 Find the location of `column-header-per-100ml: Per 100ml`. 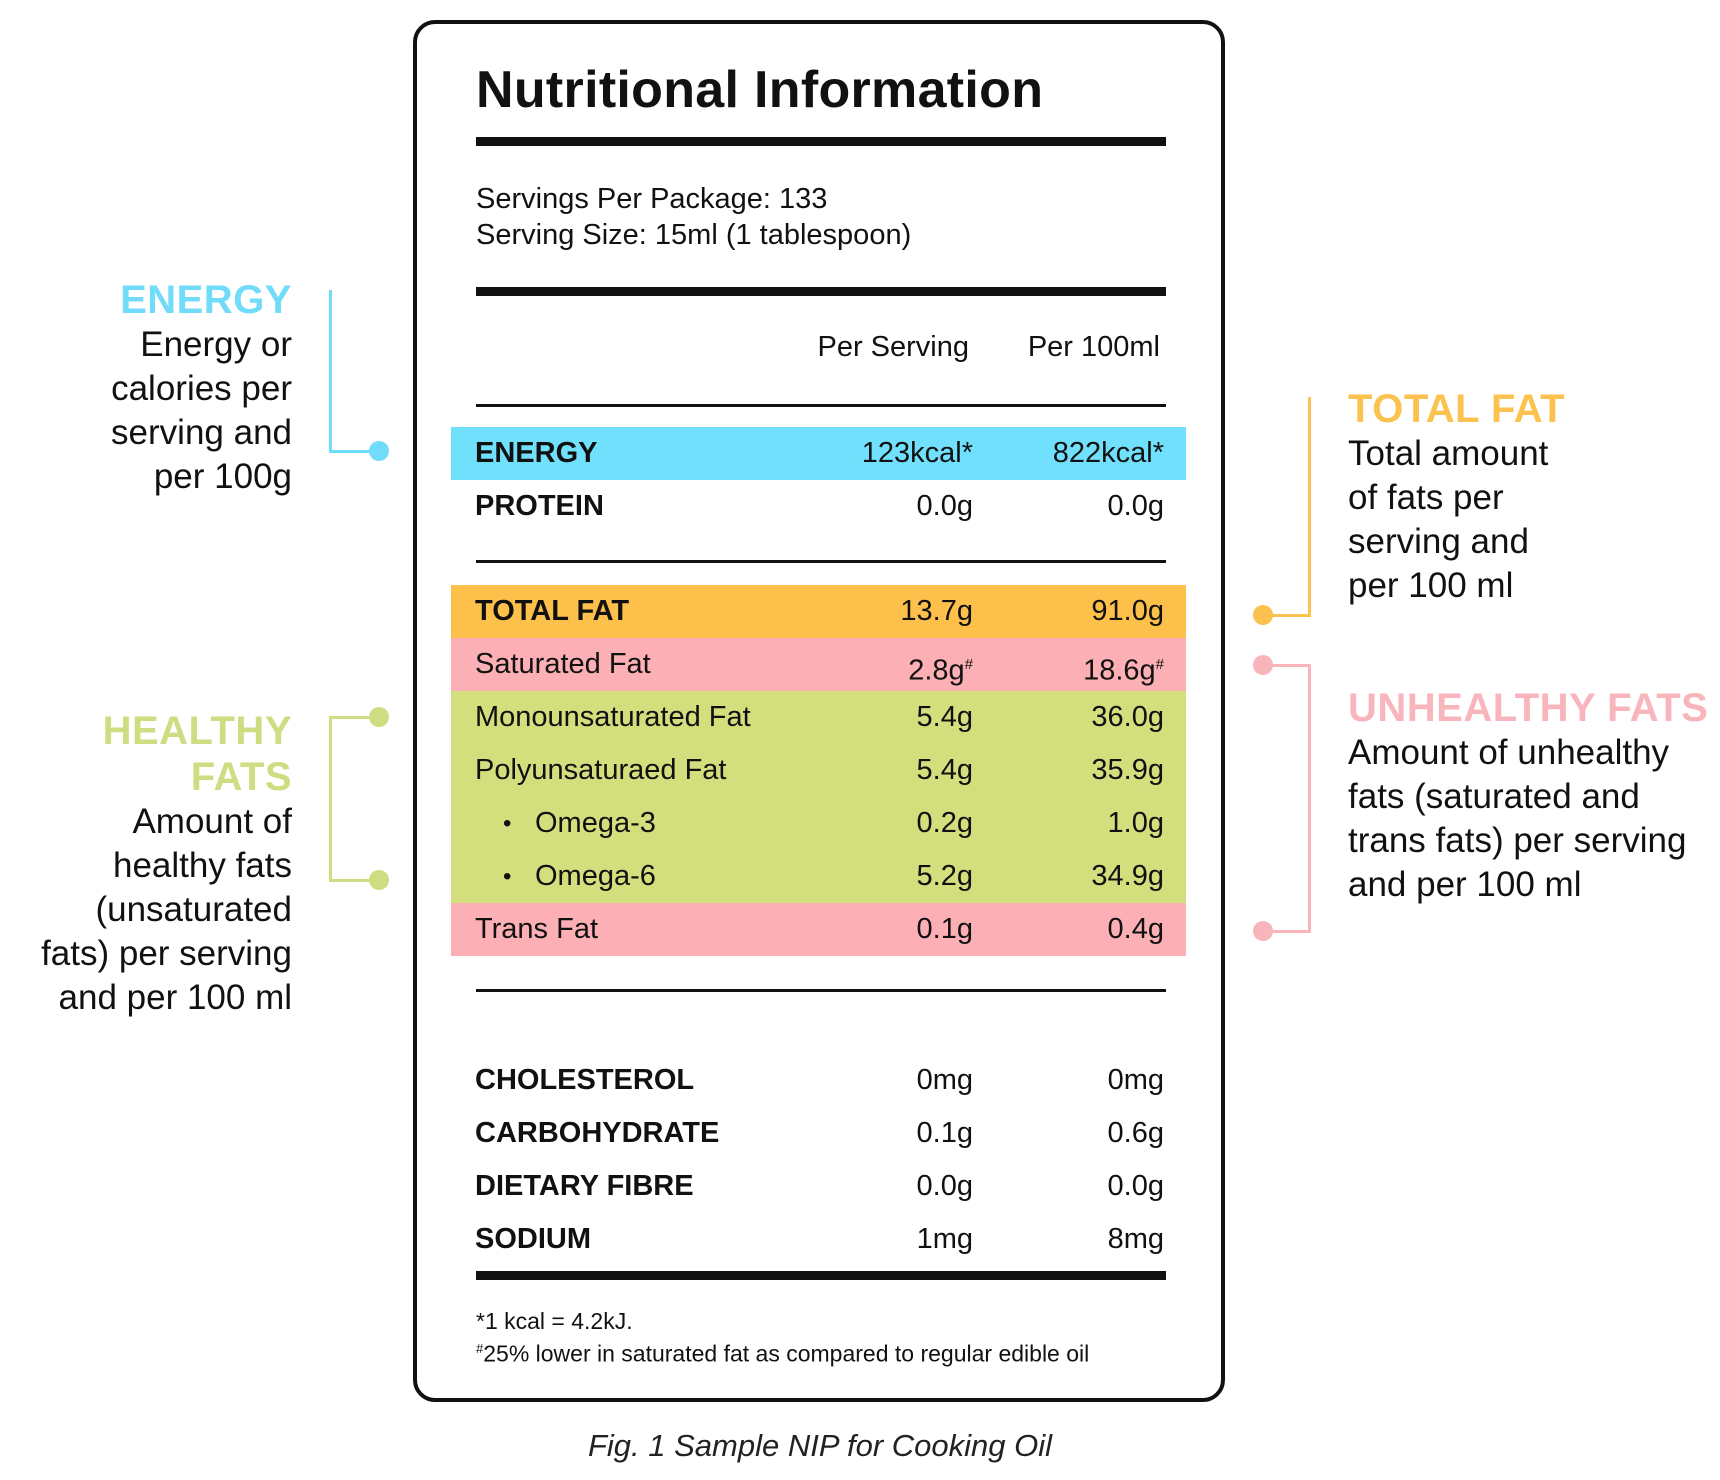

column-header-per-100ml: Per 100ml is located at coordinates (1093, 347).